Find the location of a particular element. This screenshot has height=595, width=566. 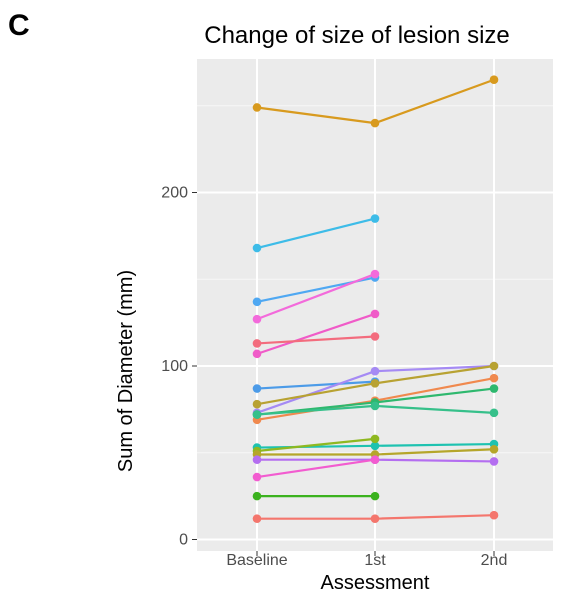

y-tick-label: 100 is located at coordinates (174, 366).